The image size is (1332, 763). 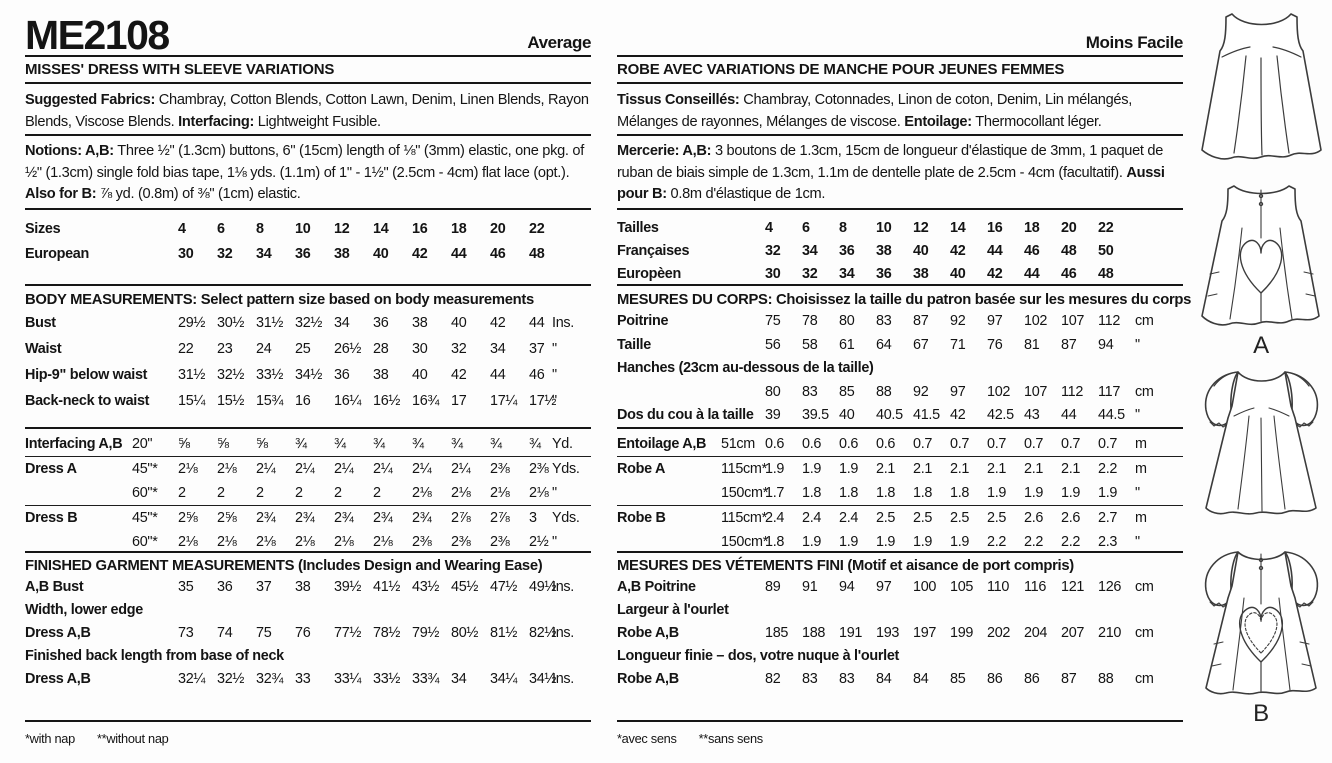 I want to click on cell-value: 76, so click(x=995, y=344).